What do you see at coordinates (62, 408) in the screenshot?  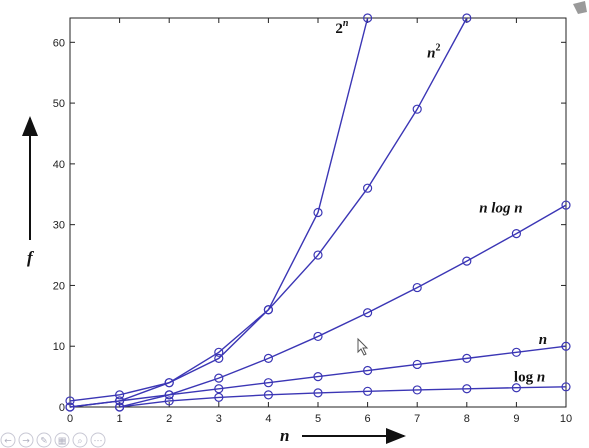 I see `y-tick-label: 0` at bounding box center [62, 408].